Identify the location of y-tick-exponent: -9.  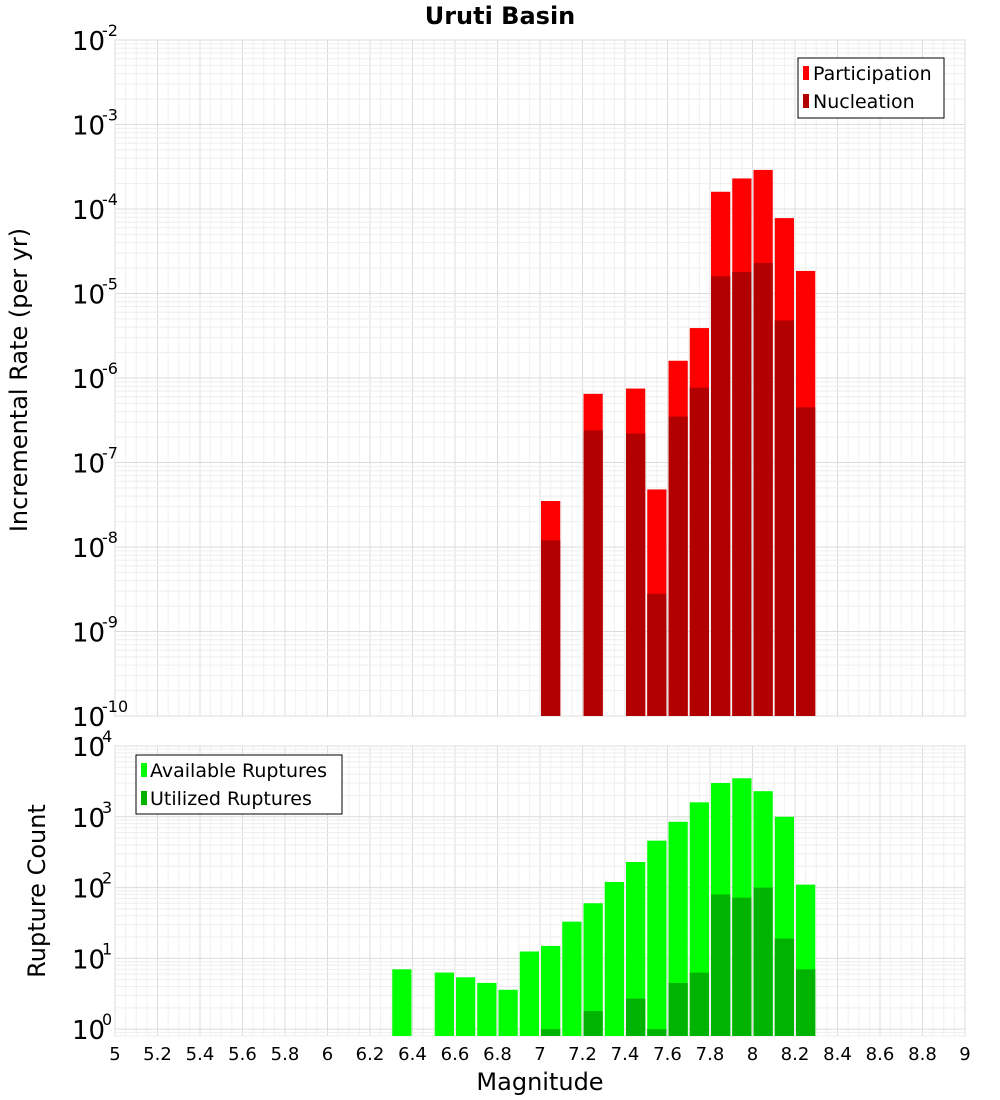
(110, 622).